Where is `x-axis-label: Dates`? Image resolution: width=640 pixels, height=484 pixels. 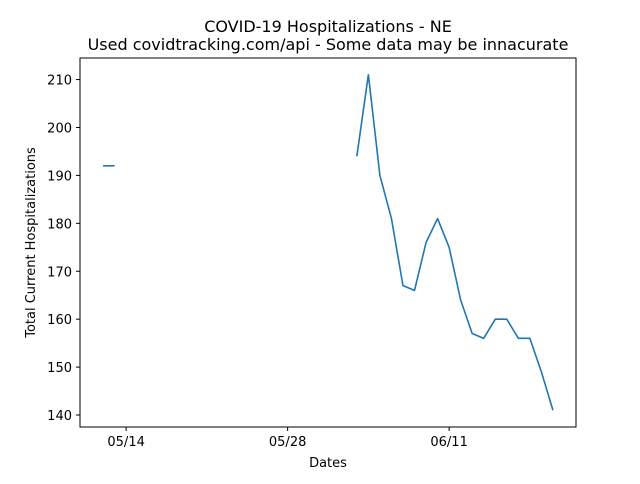
x-axis-label: Dates is located at coordinates (328, 463).